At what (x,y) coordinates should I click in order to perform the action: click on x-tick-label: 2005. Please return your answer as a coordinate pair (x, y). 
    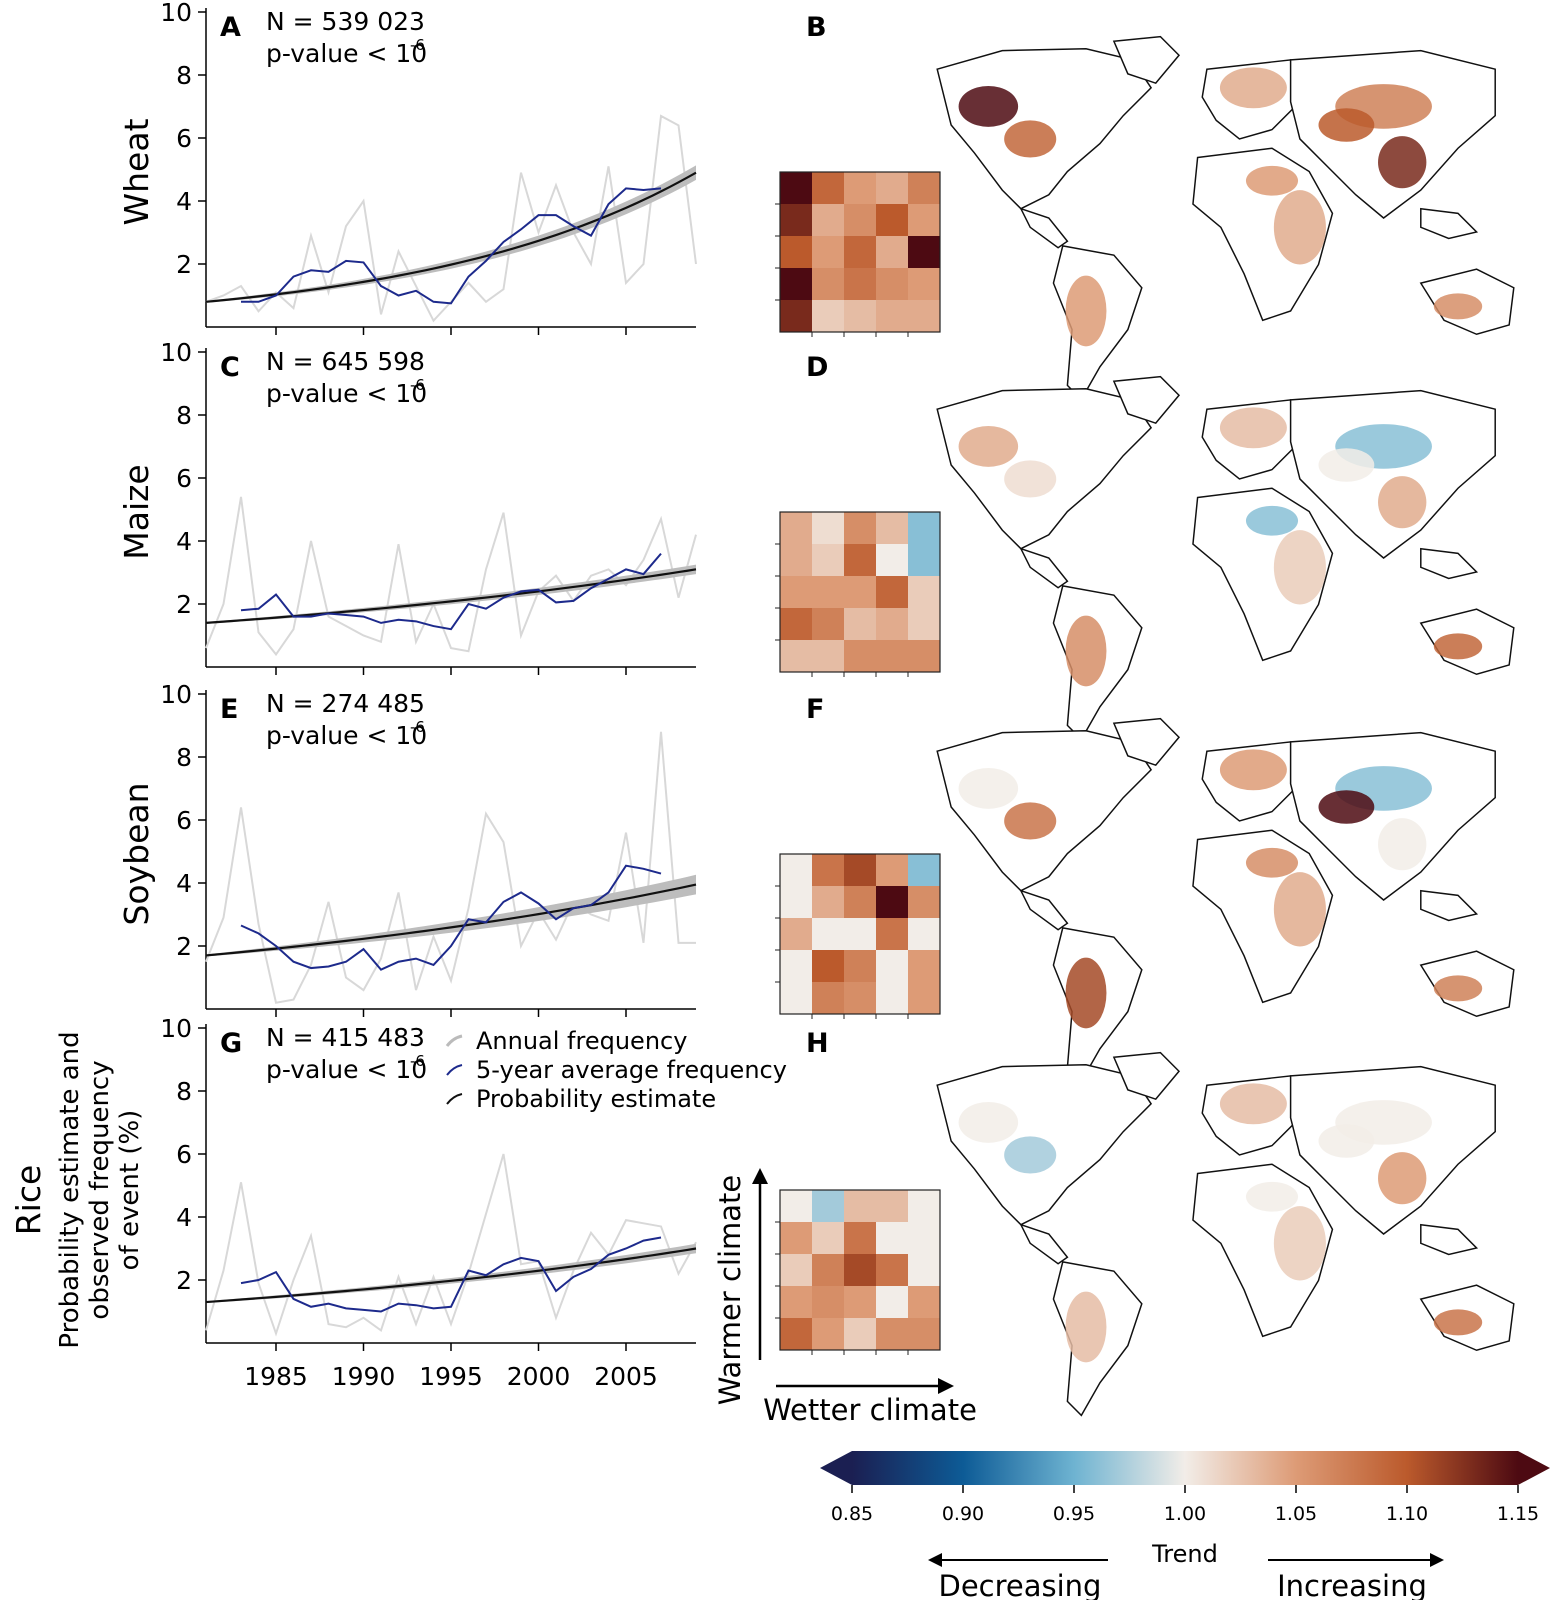
    Looking at the image, I should click on (626, 1376).